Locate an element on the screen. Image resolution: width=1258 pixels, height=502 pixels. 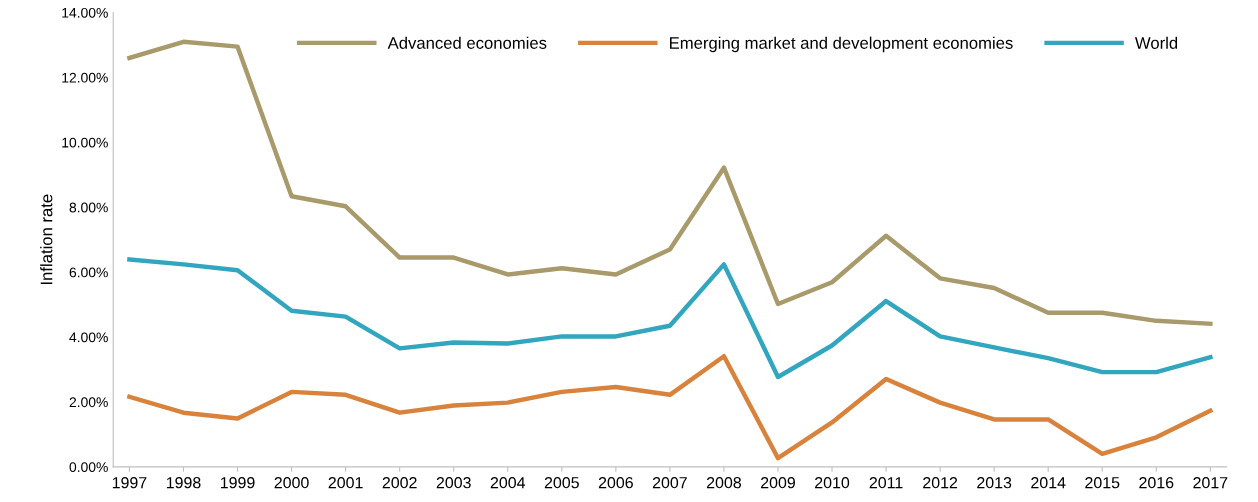
x-tick-label: 2008 is located at coordinates (723, 483).